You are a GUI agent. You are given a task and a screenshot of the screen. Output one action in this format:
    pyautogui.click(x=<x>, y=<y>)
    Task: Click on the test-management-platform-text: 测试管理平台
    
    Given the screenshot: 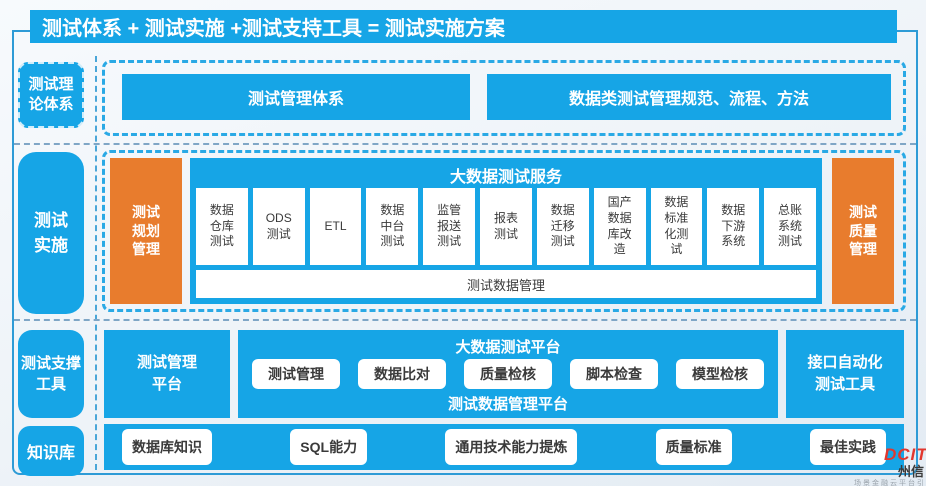 What is the action you would take?
    pyautogui.click(x=166, y=373)
    